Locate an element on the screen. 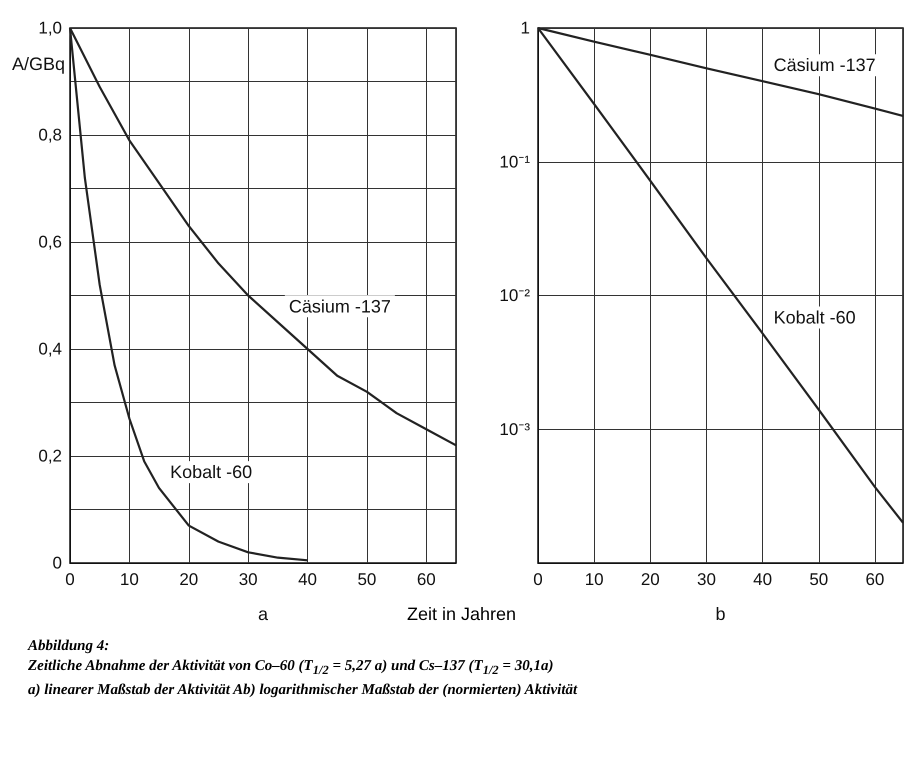 The height and width of the screenshot is (766, 923). y-tick-label: 0,4 is located at coordinates (50, 349).